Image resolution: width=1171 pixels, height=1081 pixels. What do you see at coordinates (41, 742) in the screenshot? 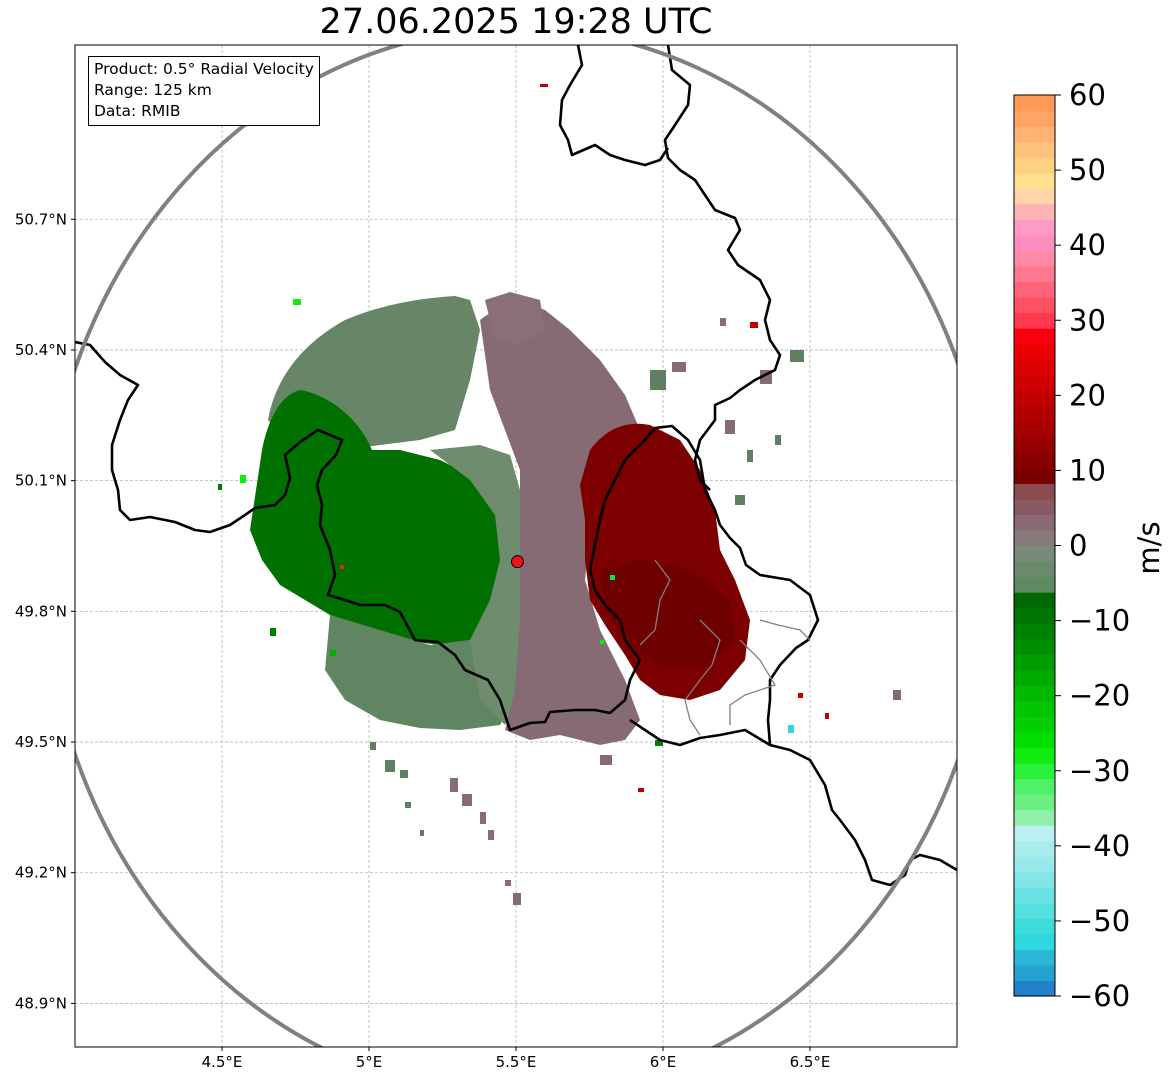
I see `y-tick-label: 49.5°N` at bounding box center [41, 742].